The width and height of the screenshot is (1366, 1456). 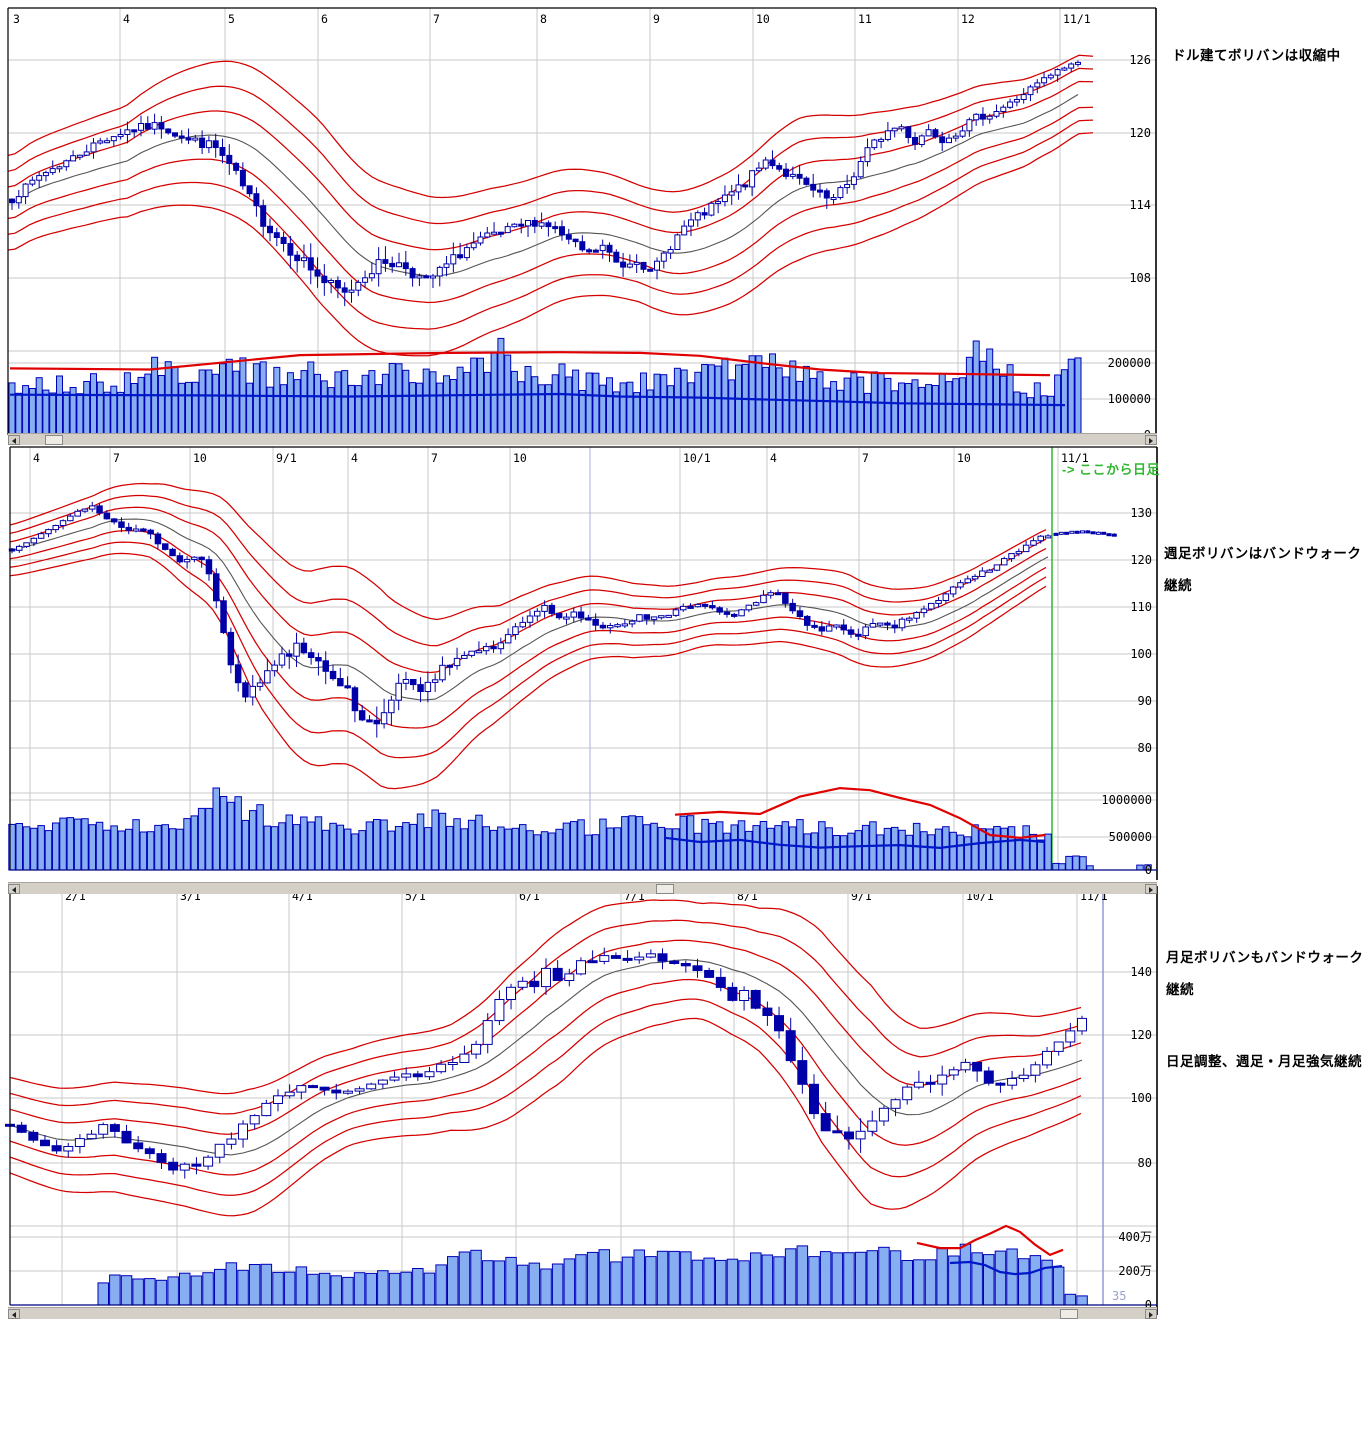 I want to click on svg-text: 126, so click(x=1140, y=60).